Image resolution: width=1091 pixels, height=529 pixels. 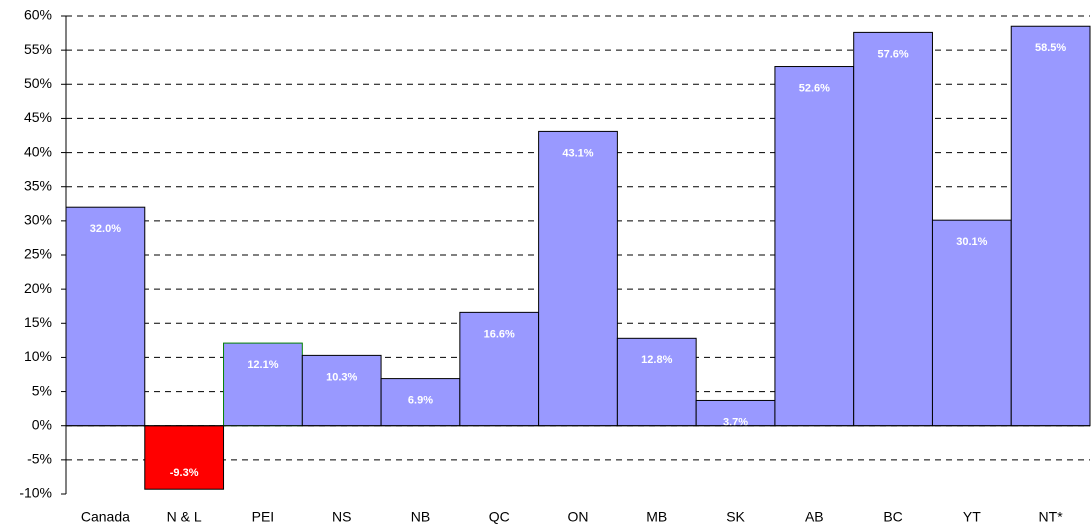 I want to click on x-tick-label: YT, so click(x=972, y=517).